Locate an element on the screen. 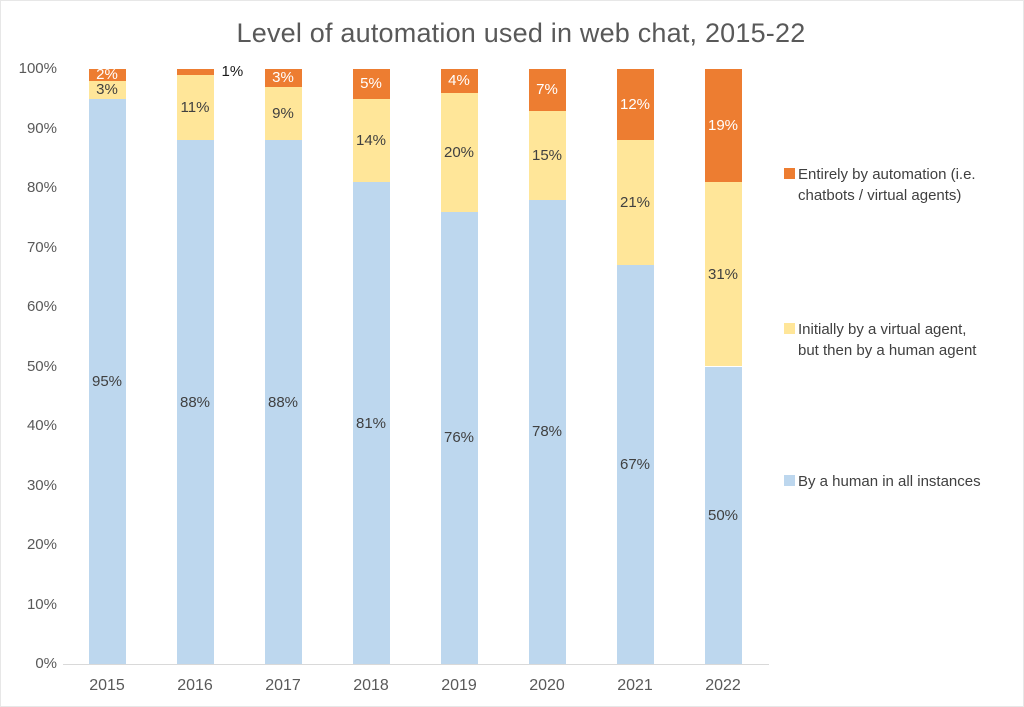  bar-label-virtual-then-human-2017: 9% is located at coordinates (283, 114).